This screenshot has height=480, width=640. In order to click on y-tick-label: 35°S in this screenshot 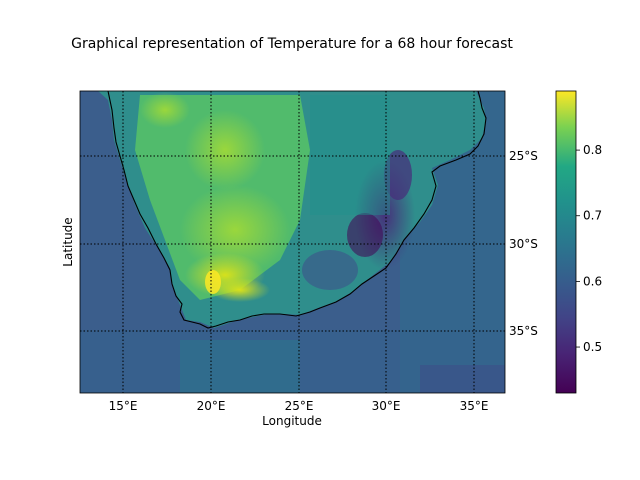, I will do `click(523, 331)`.